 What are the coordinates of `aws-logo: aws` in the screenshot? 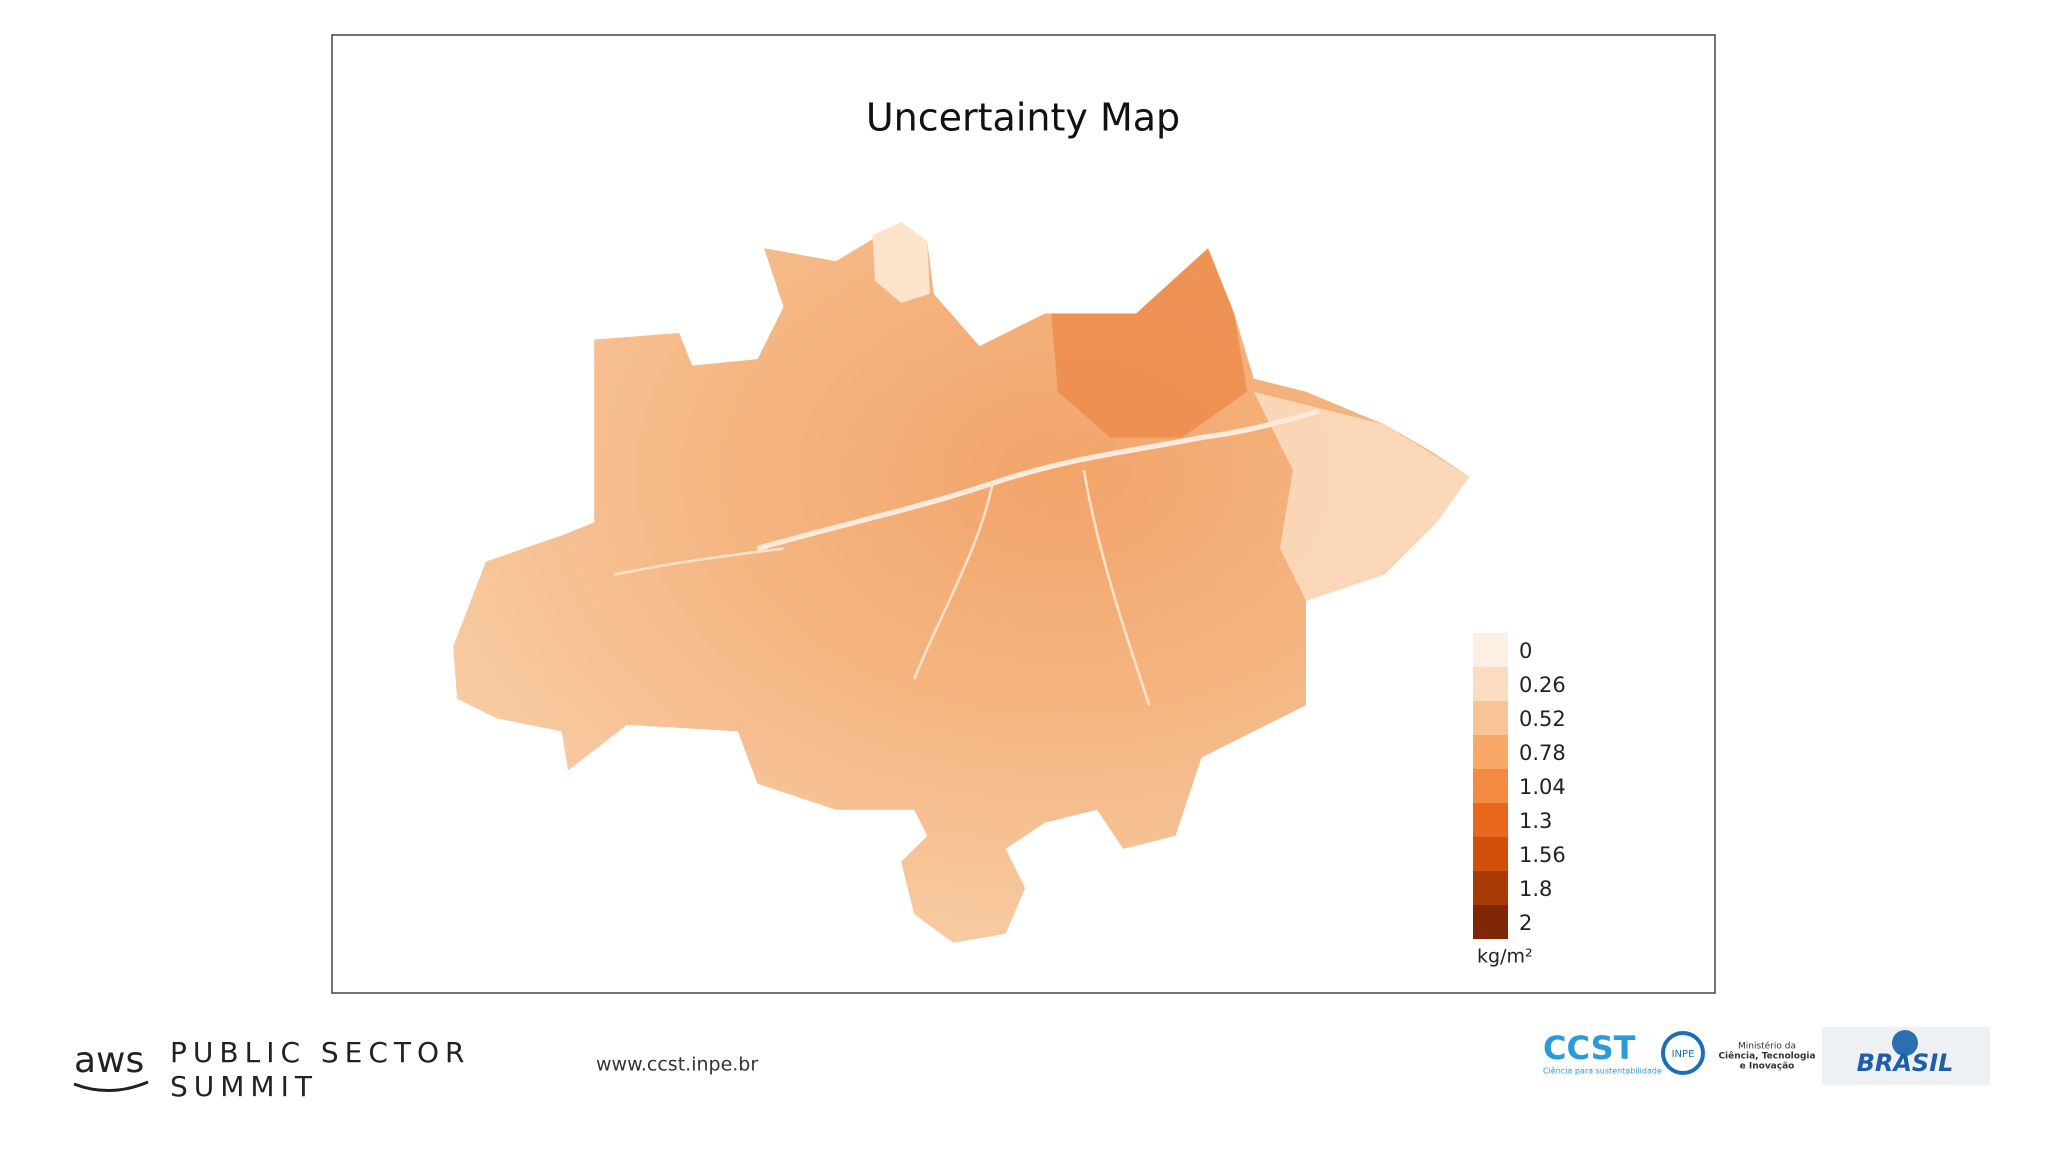 It's located at (109, 1060).